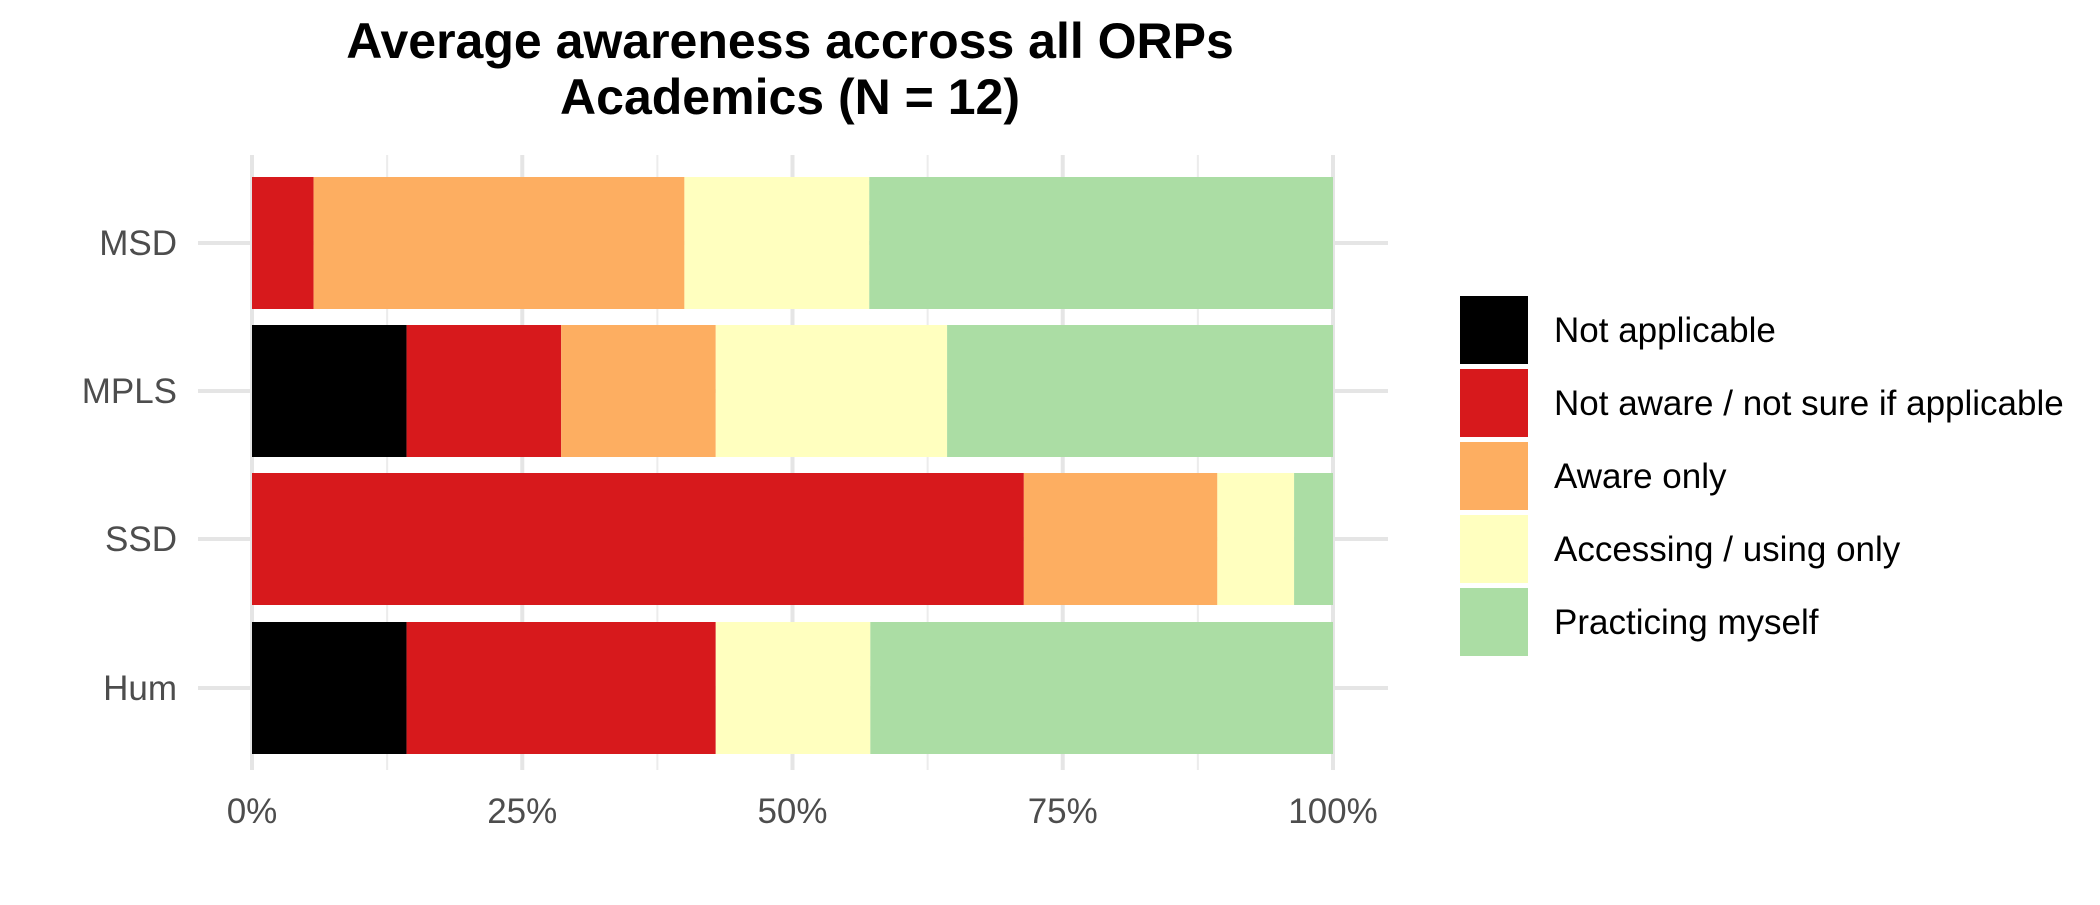  I want to click on y-axis-tick-labels: MSD MPLS SSD Hum, so click(129, 466).